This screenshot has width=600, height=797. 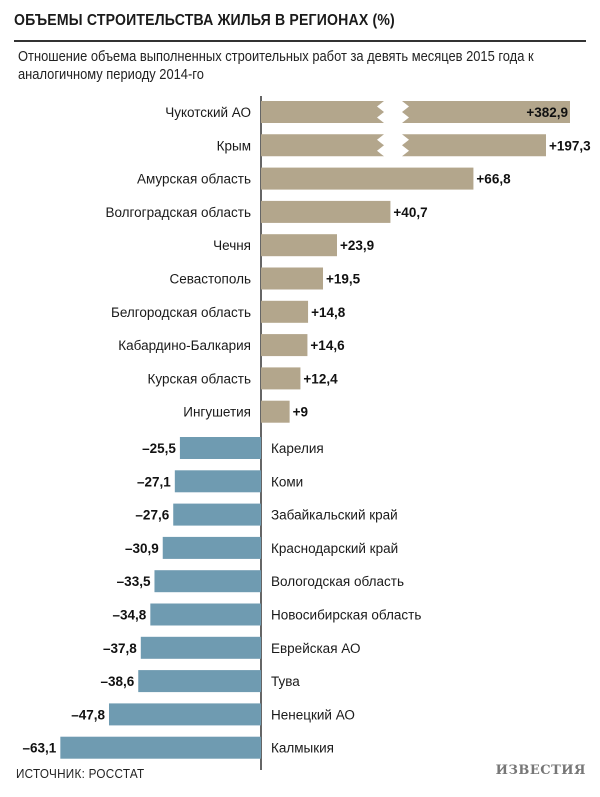 I want to click on publisher-logo: ИЗВЕСТИЯ, so click(x=540, y=770).